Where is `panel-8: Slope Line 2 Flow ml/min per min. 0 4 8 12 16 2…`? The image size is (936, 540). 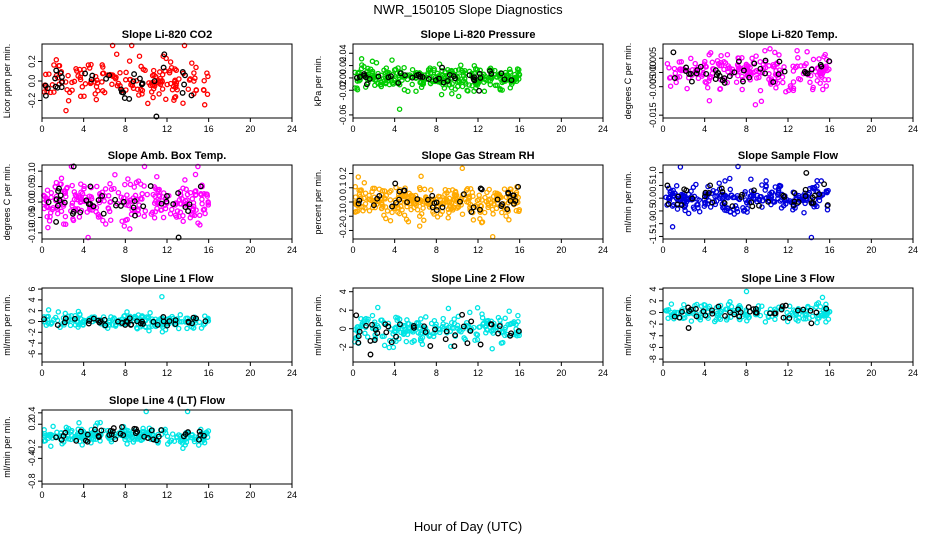 panel-8: Slope Line 2 Flow ml/min per min. 0 4 8 12 16 2… is located at coordinates (460, 325).